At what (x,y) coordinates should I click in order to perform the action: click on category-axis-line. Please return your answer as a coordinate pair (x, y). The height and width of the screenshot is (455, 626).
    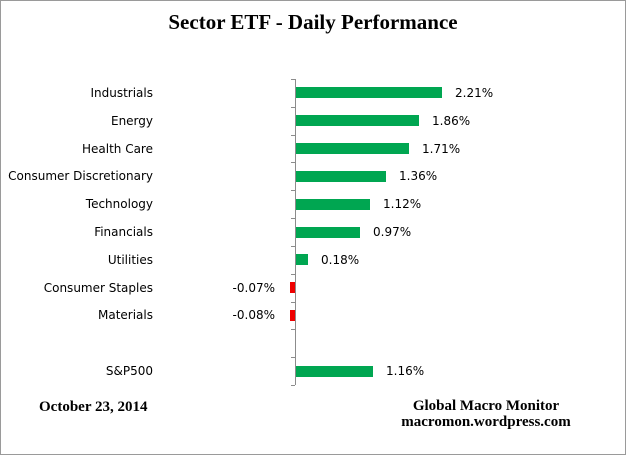
    Looking at the image, I should click on (295, 232).